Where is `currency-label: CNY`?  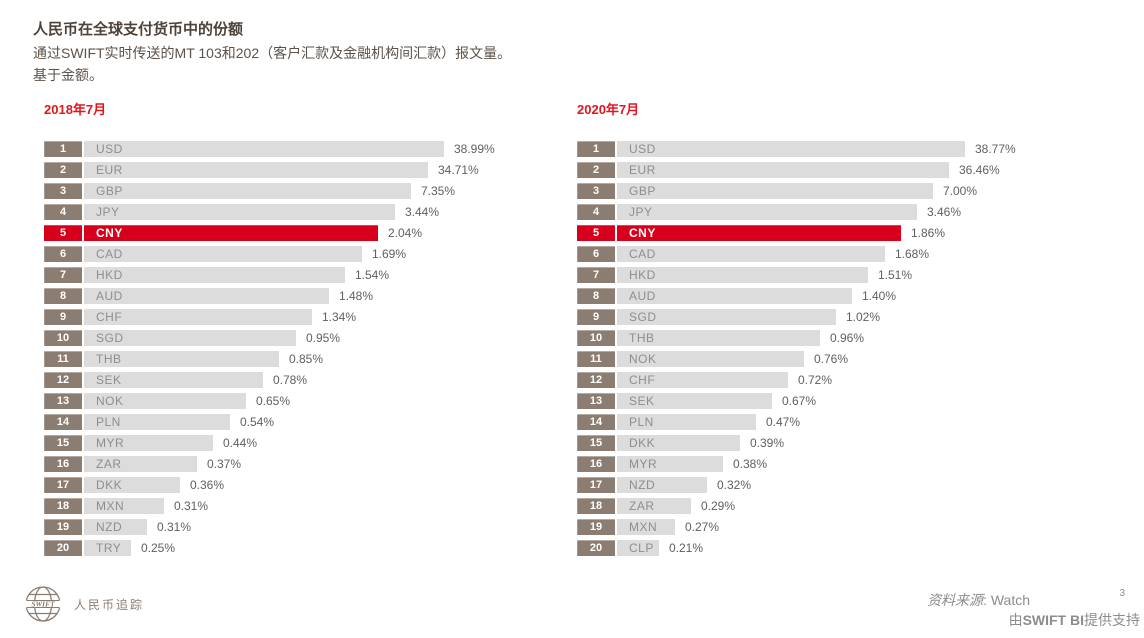
currency-label: CNY is located at coordinates (109, 233).